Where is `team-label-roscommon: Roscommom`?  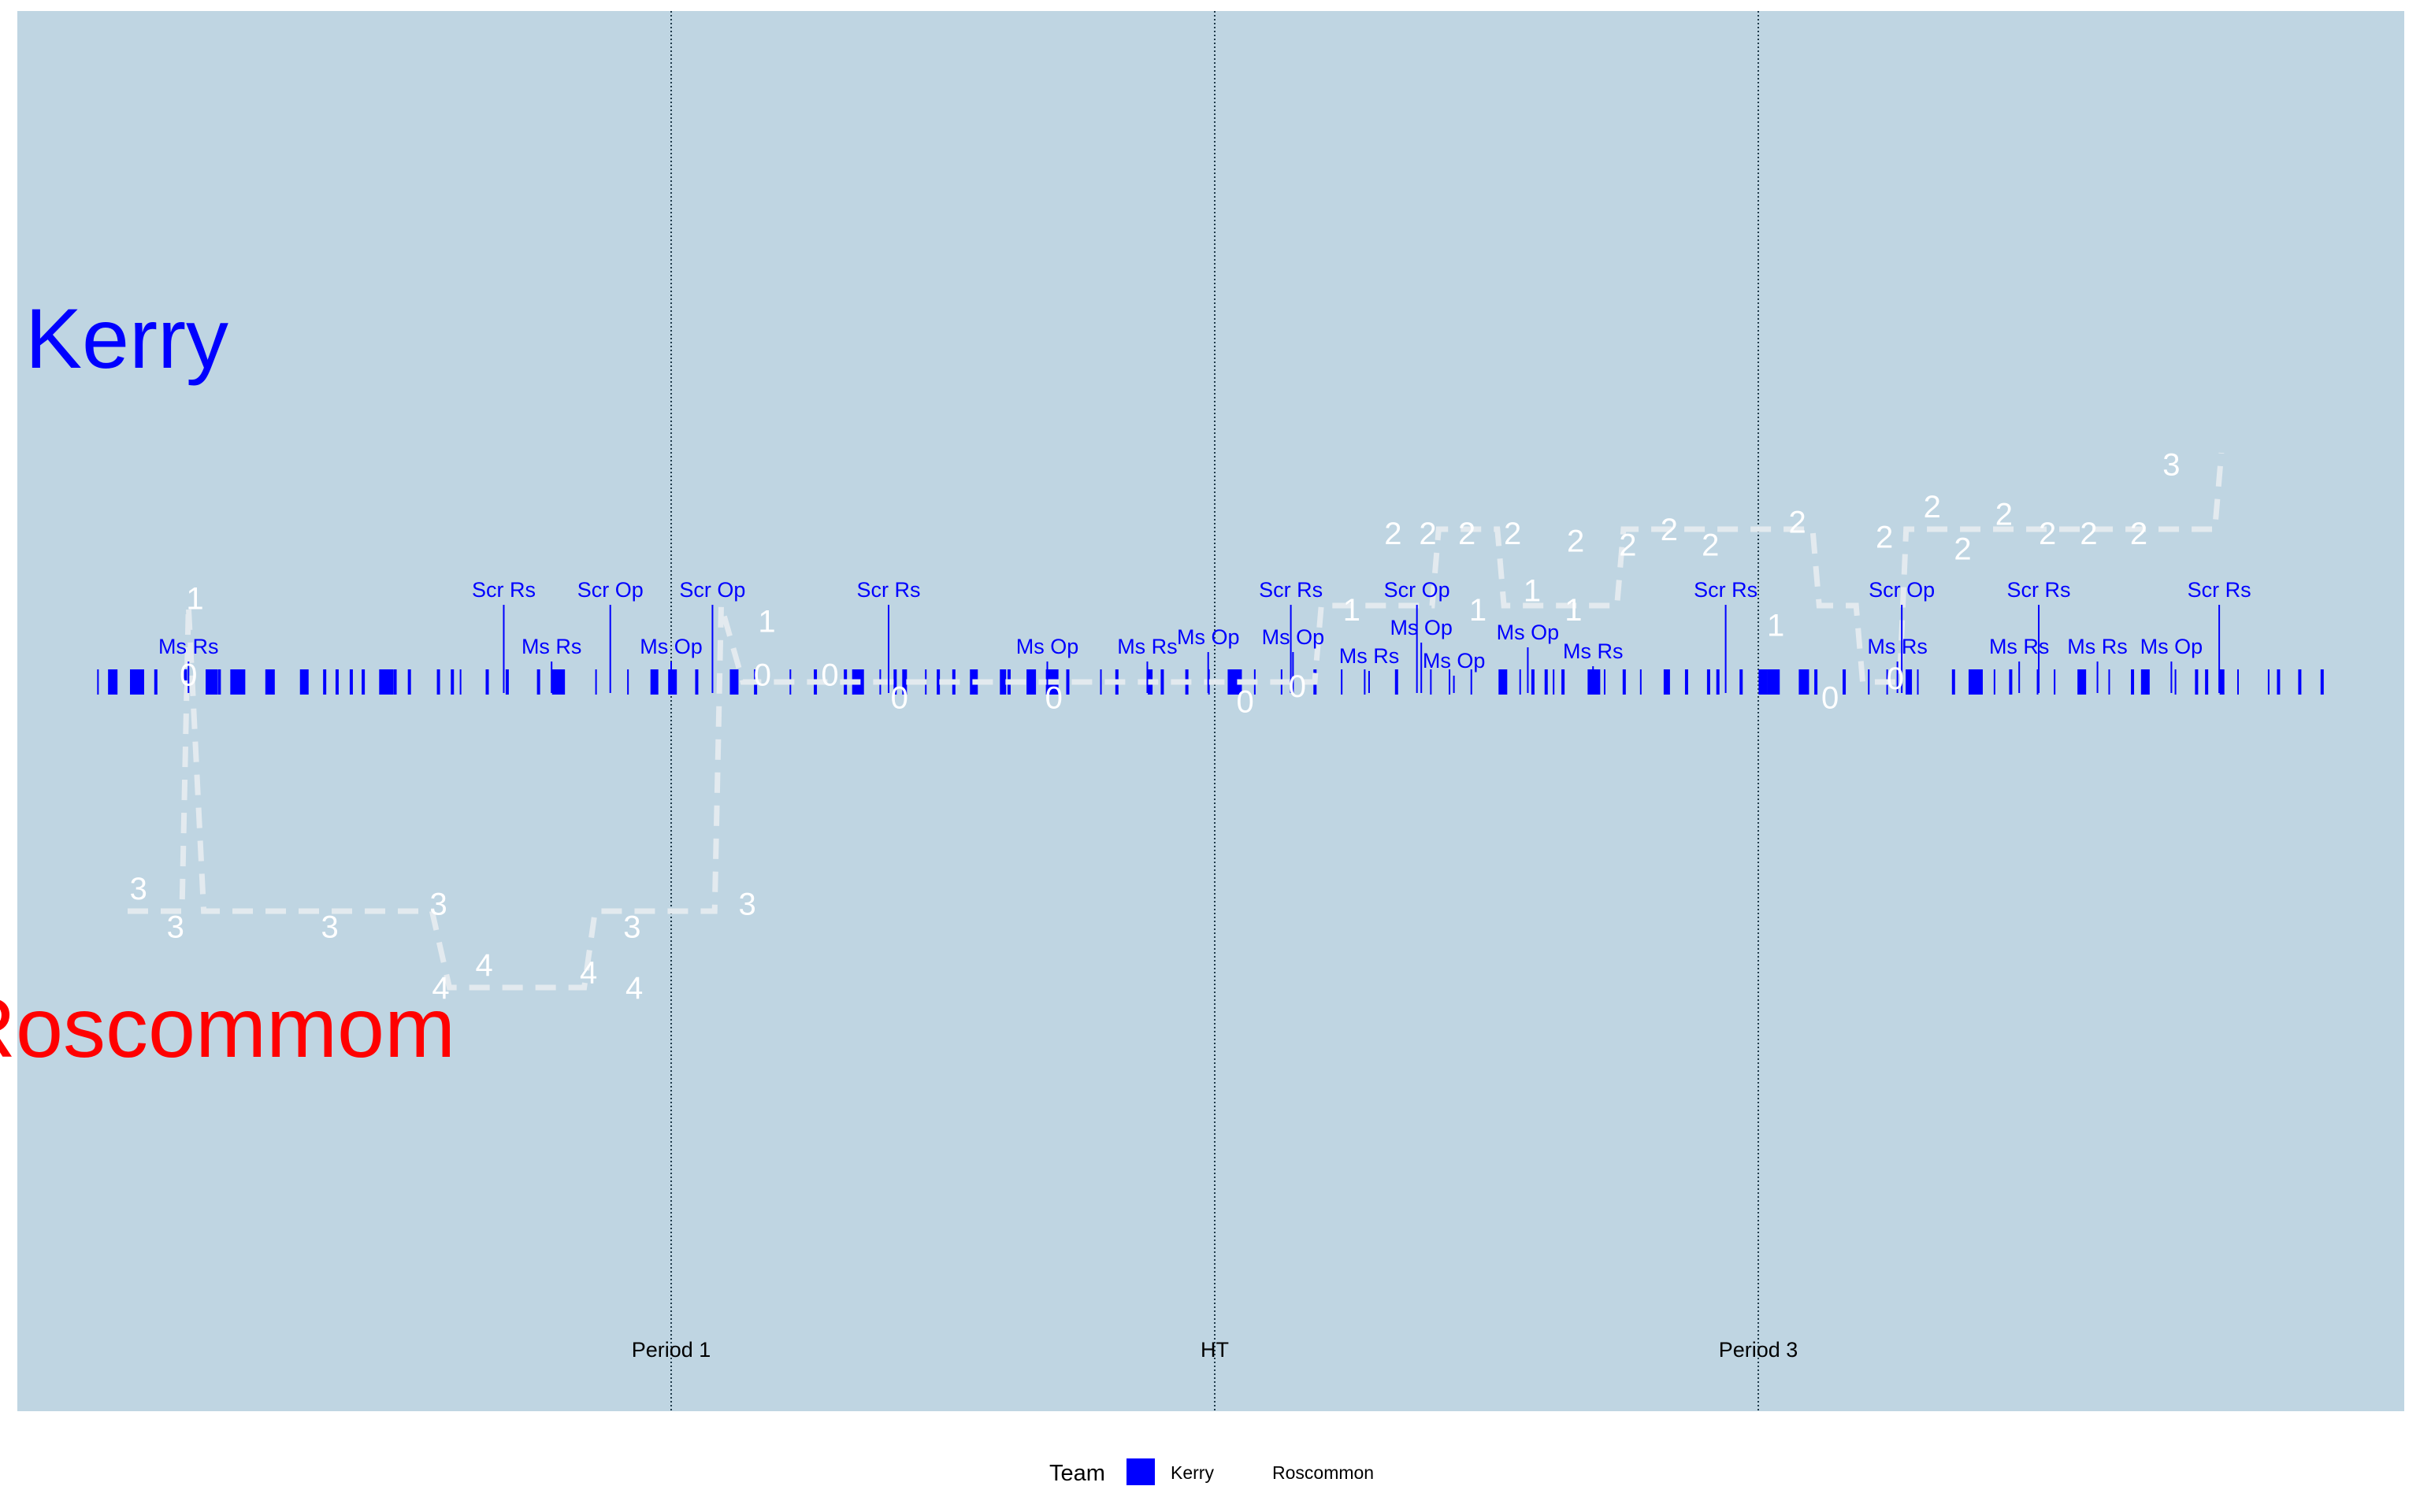
team-label-roscommon: Roscommom is located at coordinates (228, 1027).